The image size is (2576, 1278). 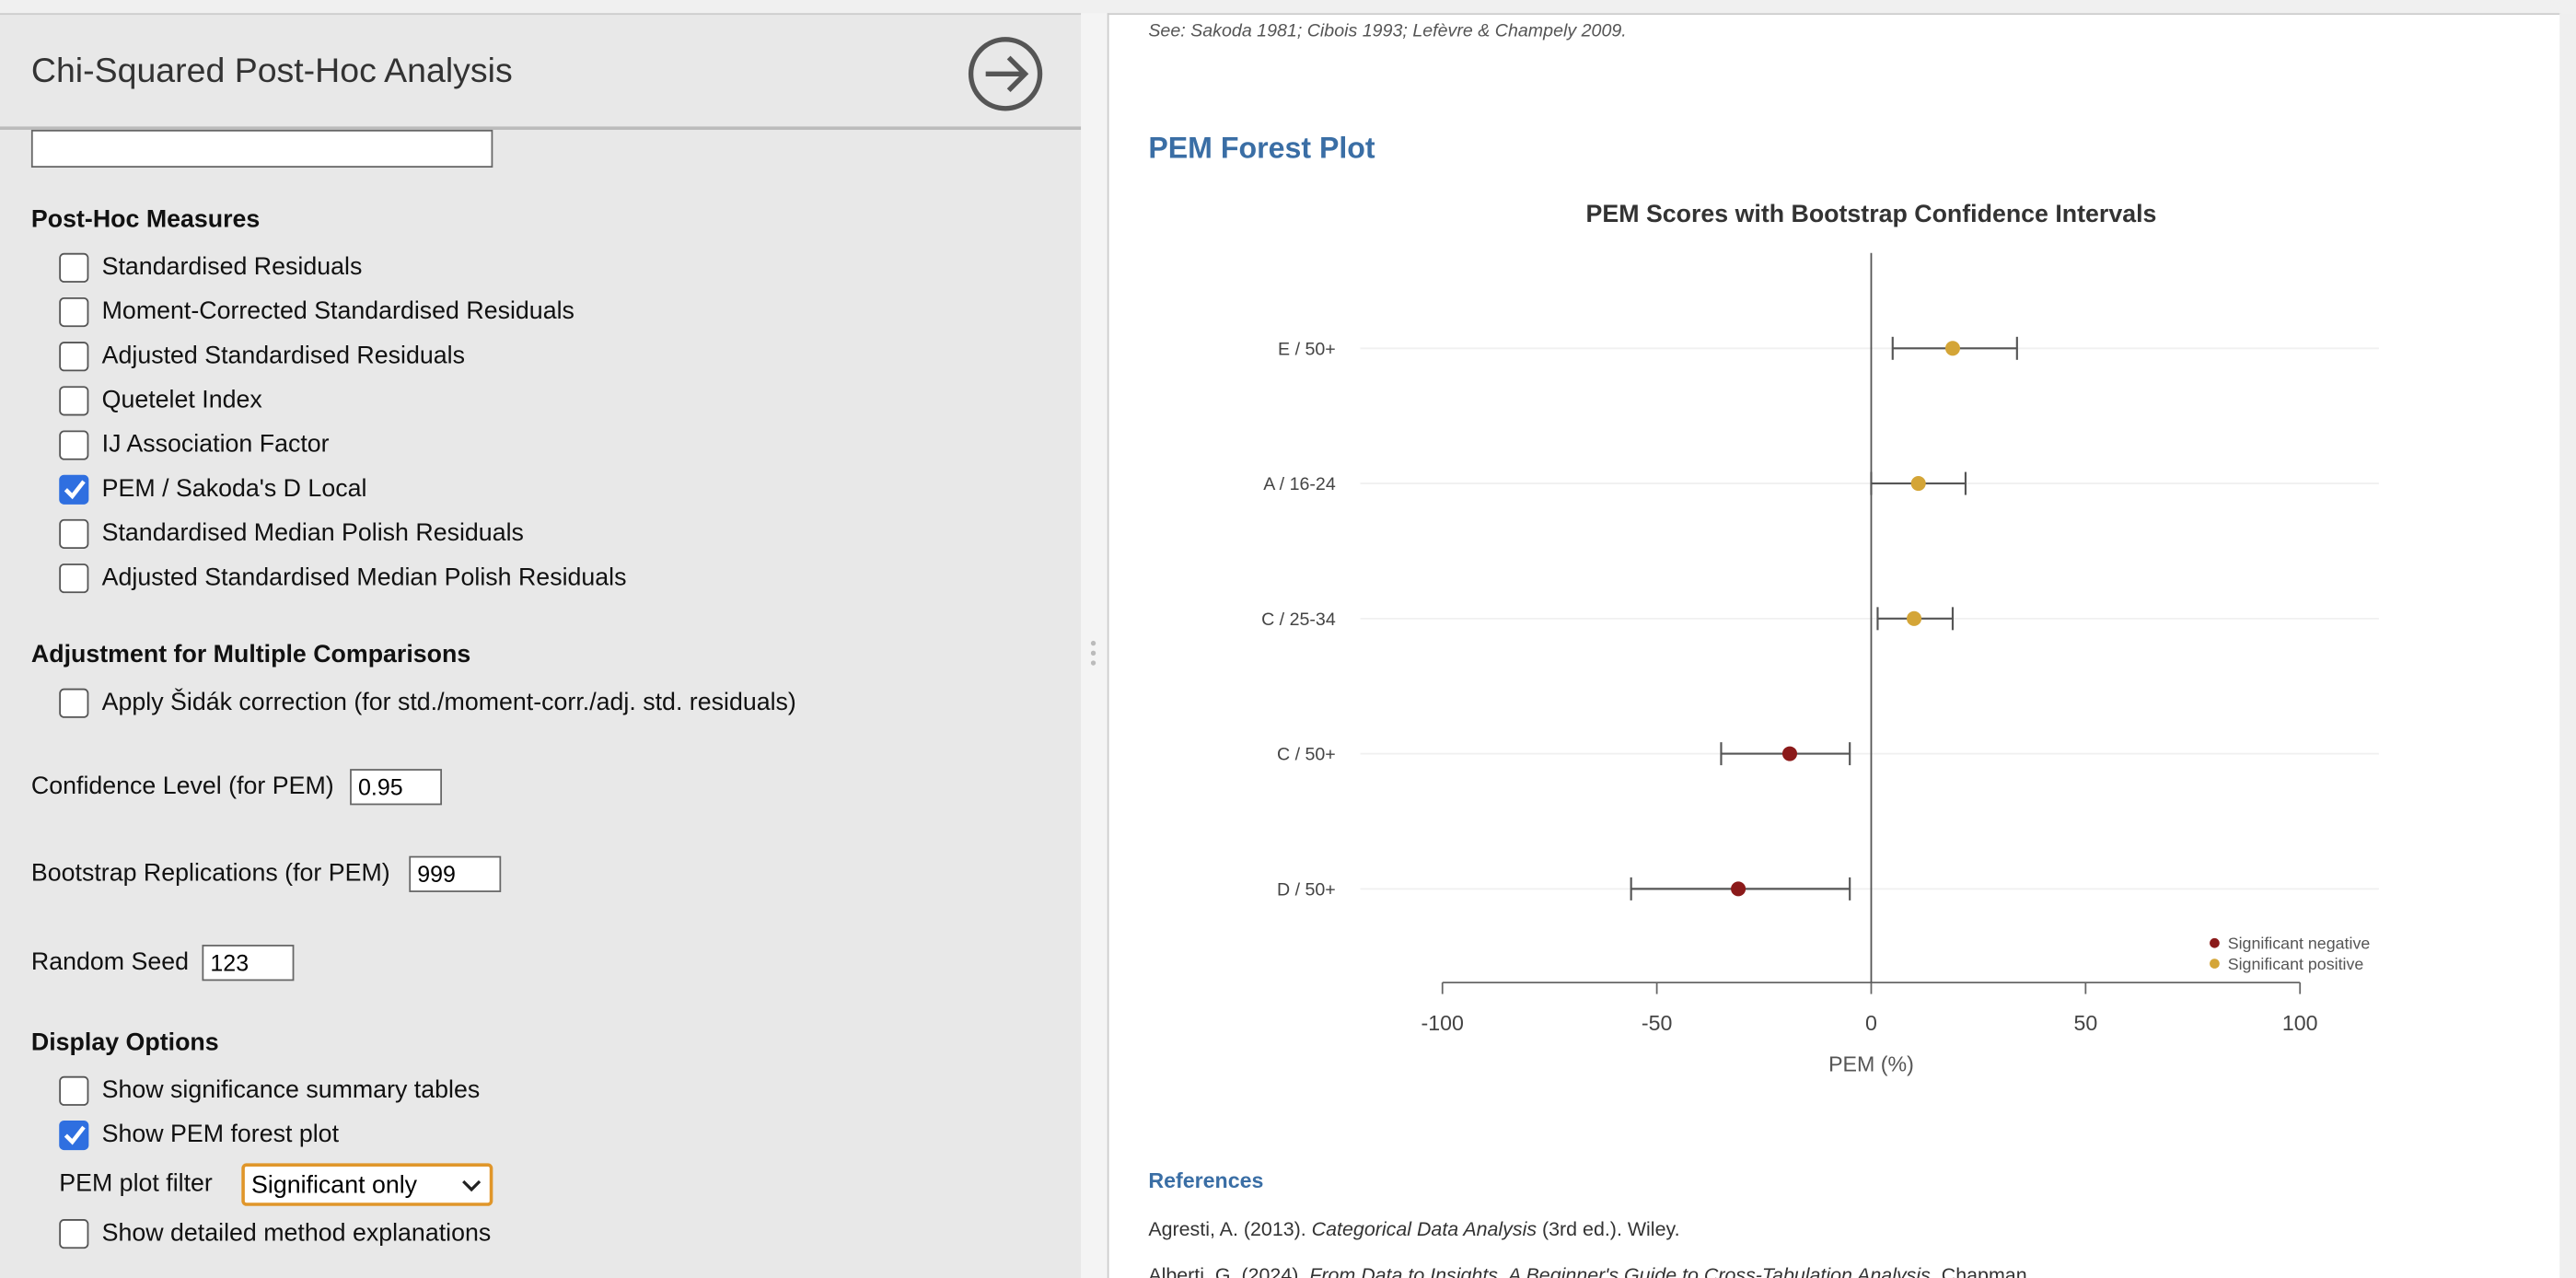 I want to click on checkbox-label: Show significance summary tables, so click(x=291, y=1090).